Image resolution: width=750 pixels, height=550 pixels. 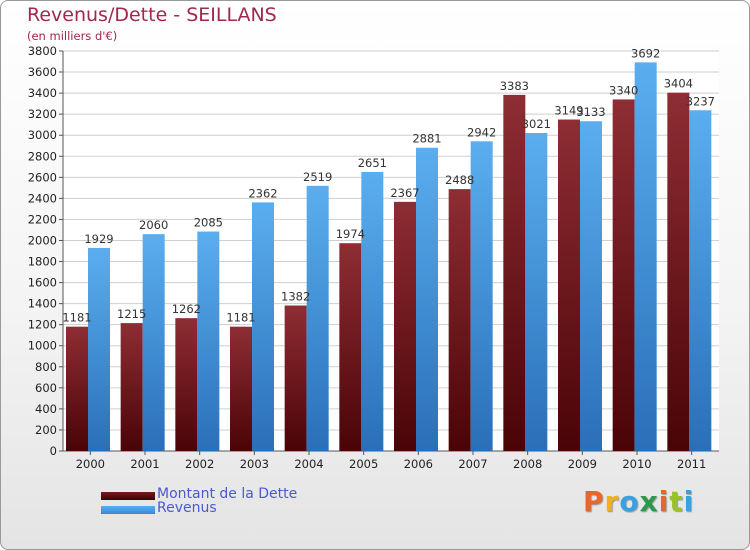 What do you see at coordinates (645, 53) in the screenshot?
I see `data-label: 3692` at bounding box center [645, 53].